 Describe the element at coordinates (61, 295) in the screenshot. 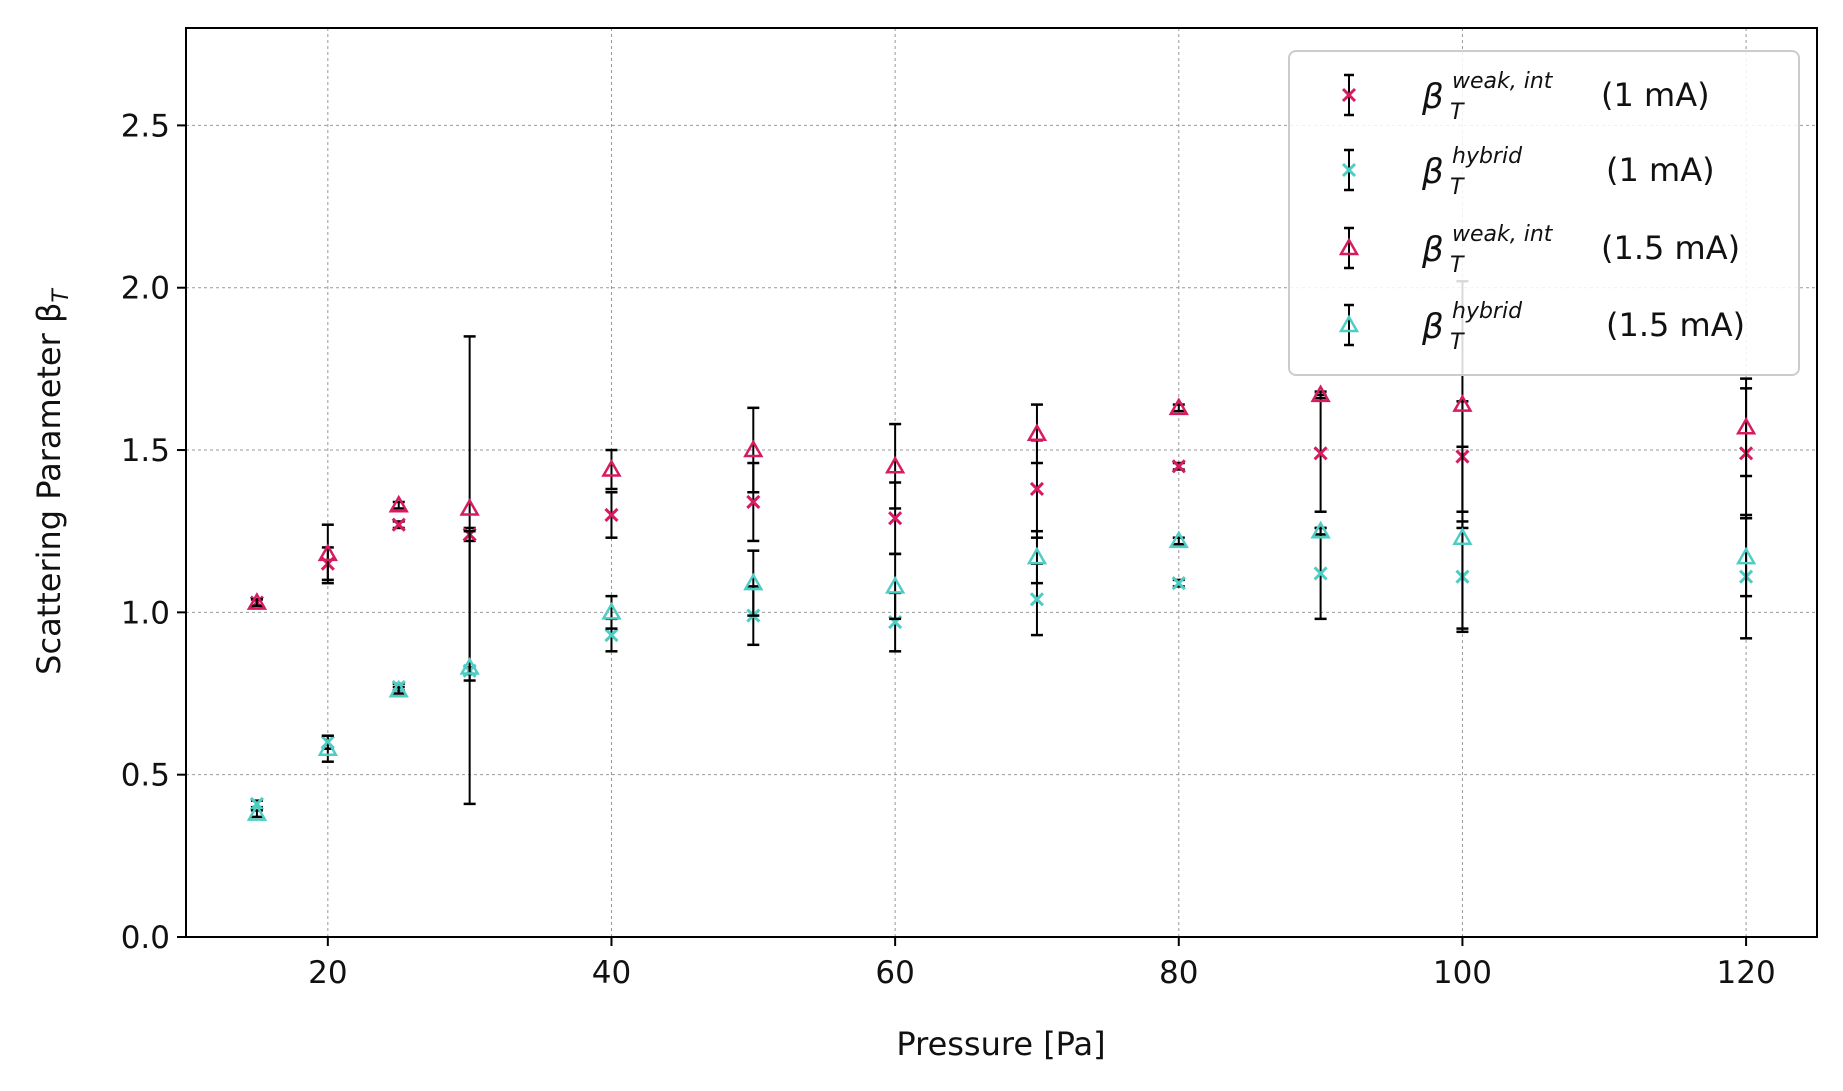

I see `y-axis-label-subscript: T` at that location.